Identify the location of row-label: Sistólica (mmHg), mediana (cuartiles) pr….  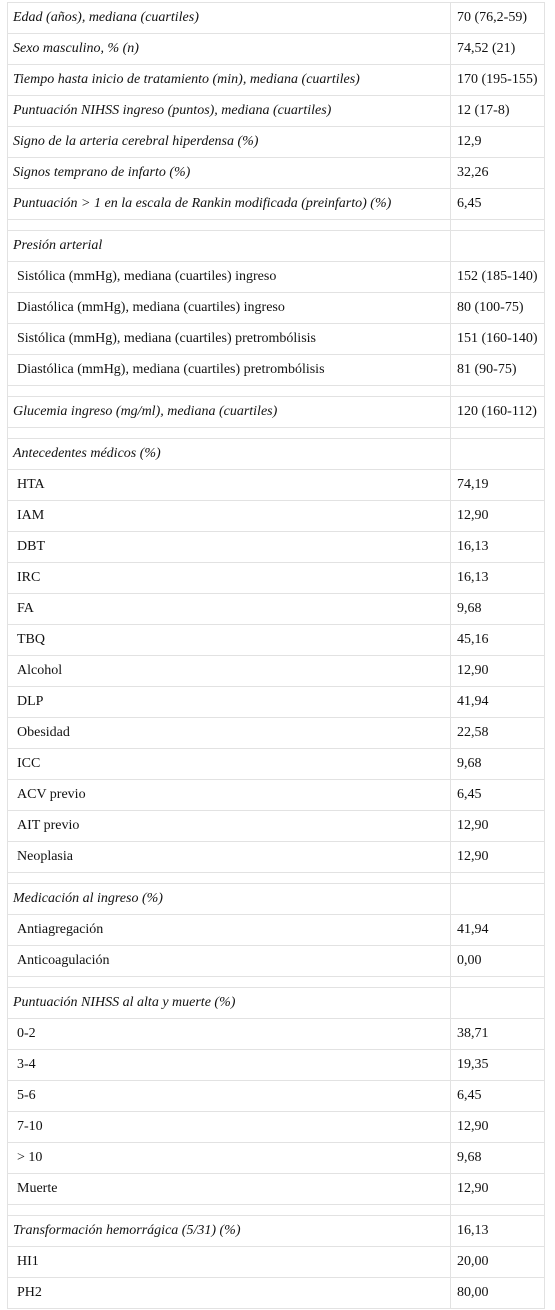
(229, 339).